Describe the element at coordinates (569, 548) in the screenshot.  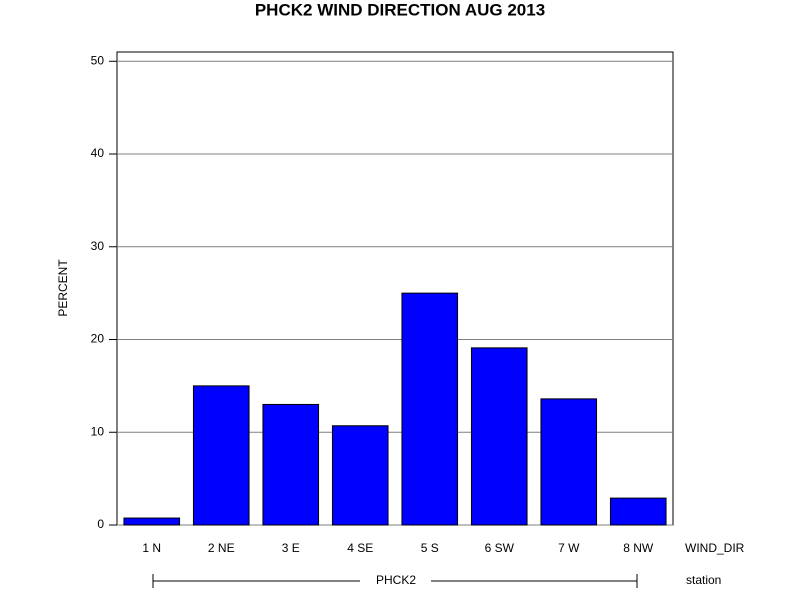
I see `x-tick-label: 7 W` at that location.